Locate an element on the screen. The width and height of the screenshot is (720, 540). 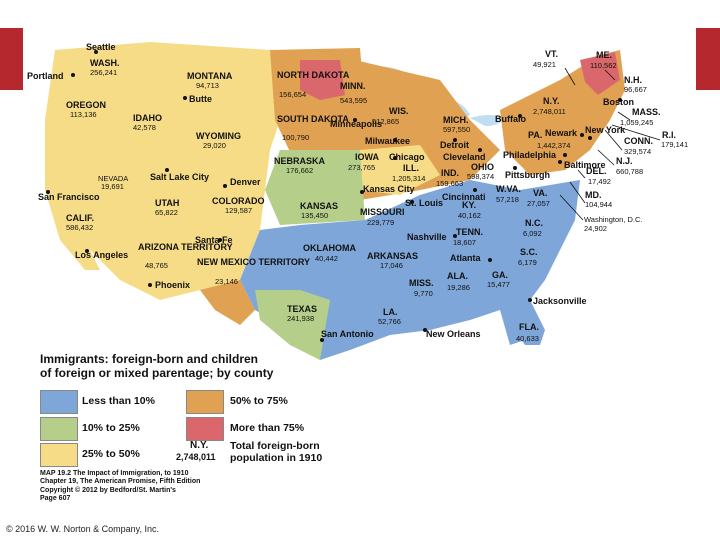
state-label: OREGON is located at coordinates (86, 105).